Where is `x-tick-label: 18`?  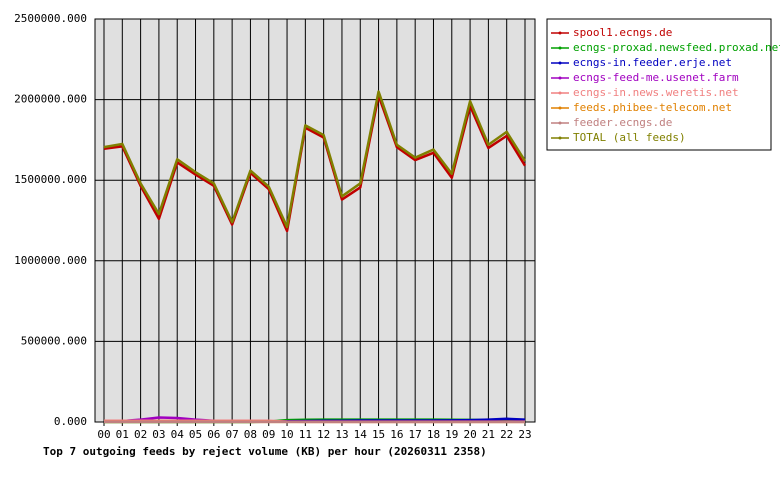 x-tick-label: 18 is located at coordinates (433, 434).